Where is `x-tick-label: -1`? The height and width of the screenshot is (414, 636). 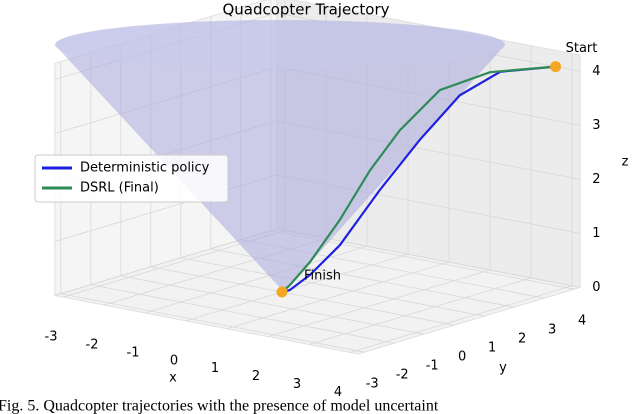 x-tick-label: -1 is located at coordinates (133, 352).